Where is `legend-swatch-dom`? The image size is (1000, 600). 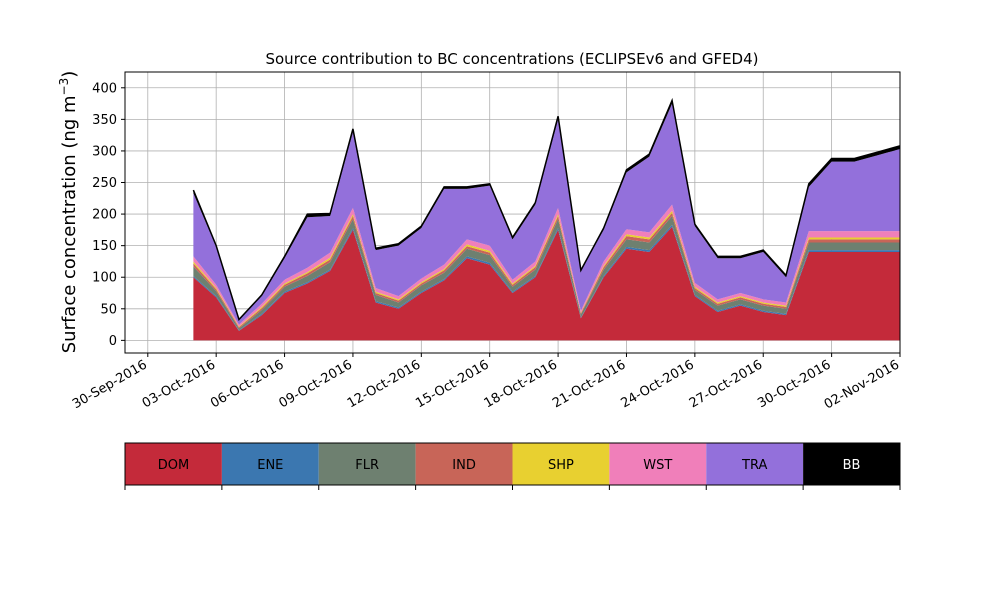 legend-swatch-dom is located at coordinates (173, 464).